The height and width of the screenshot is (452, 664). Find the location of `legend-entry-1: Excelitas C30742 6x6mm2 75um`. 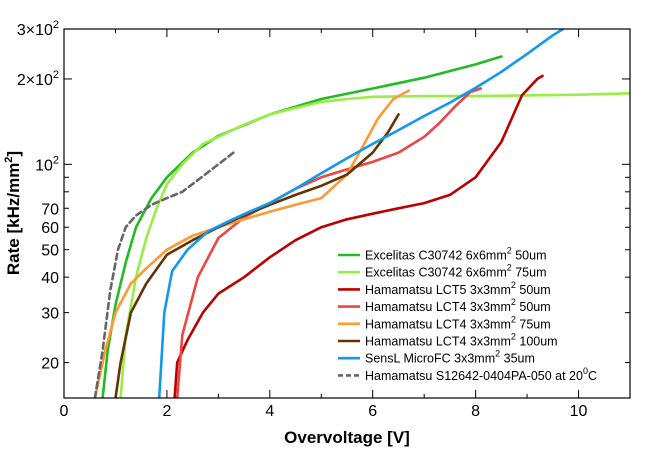

legend-entry-1: Excelitas C30742 6x6mm2 75um is located at coordinates (456, 271).